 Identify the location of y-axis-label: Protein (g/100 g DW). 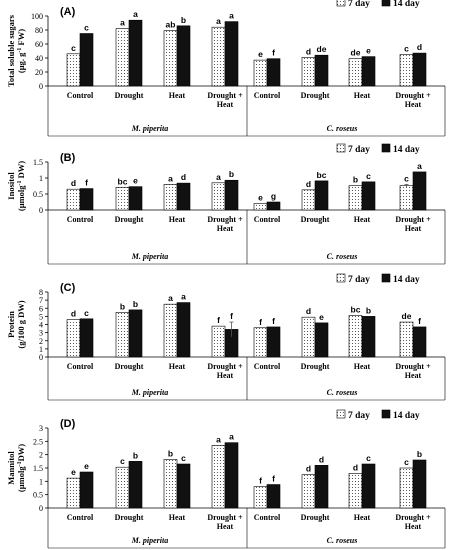
(16, 324).